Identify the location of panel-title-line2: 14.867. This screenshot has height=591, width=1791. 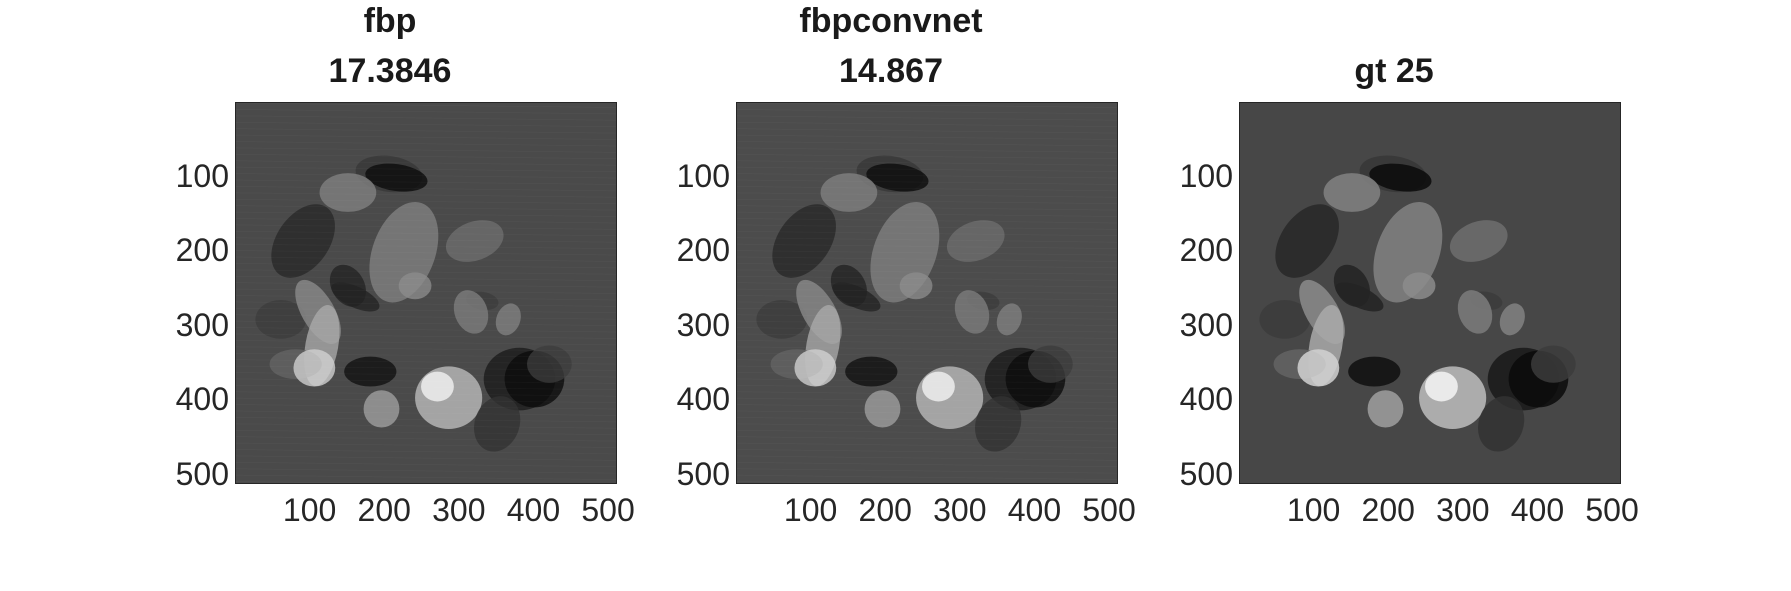
(891, 71).